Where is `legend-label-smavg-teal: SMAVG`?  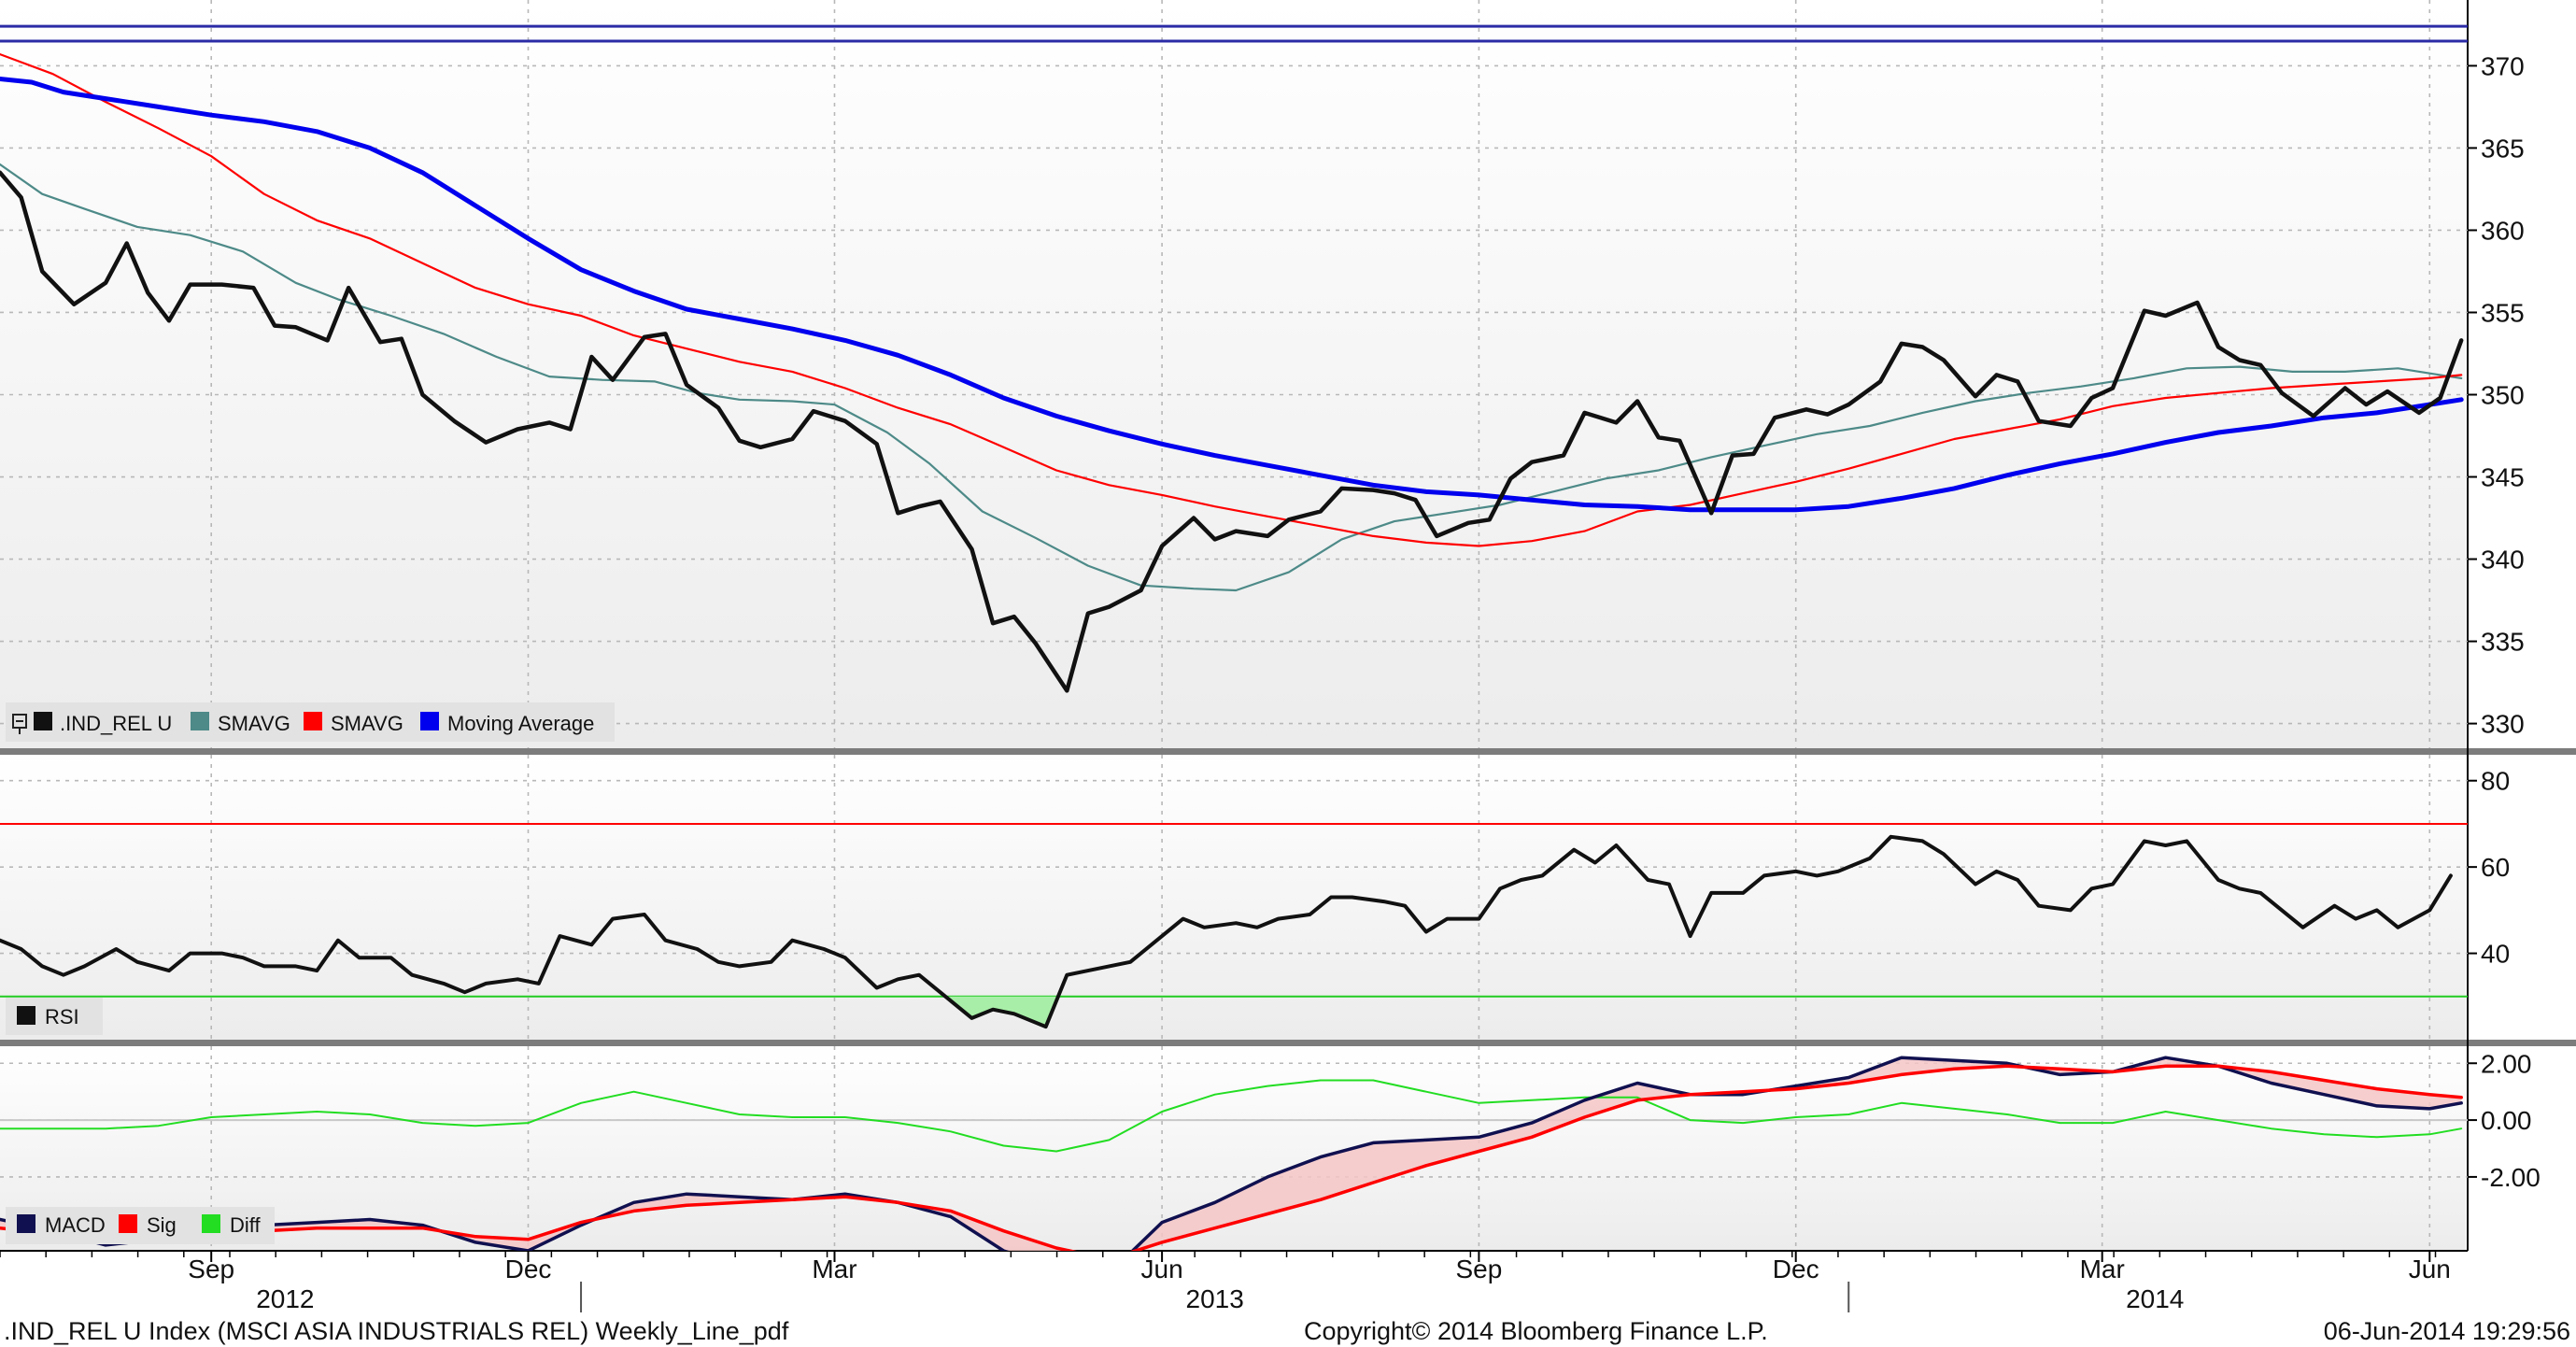
legend-label-smavg-teal: SMAVG is located at coordinates (254, 723).